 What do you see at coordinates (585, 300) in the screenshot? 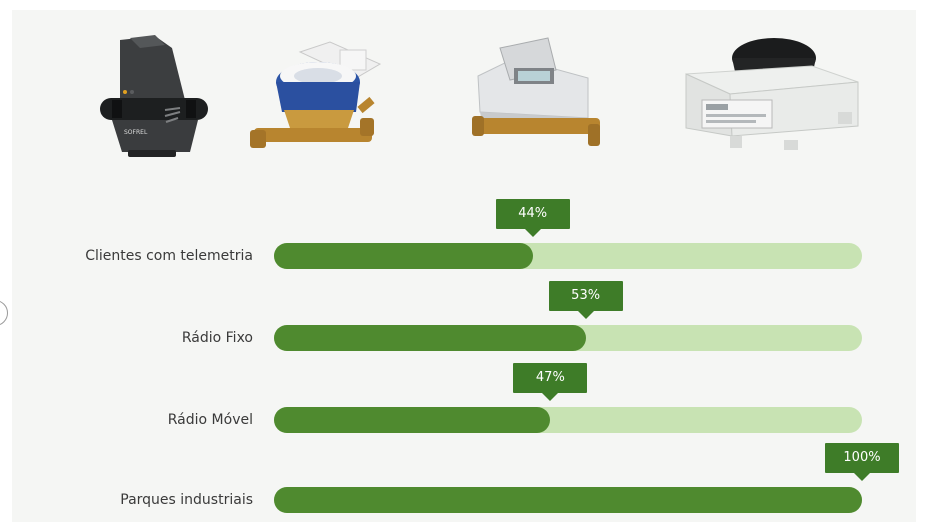
I see `value-label: 53%` at bounding box center [585, 300].